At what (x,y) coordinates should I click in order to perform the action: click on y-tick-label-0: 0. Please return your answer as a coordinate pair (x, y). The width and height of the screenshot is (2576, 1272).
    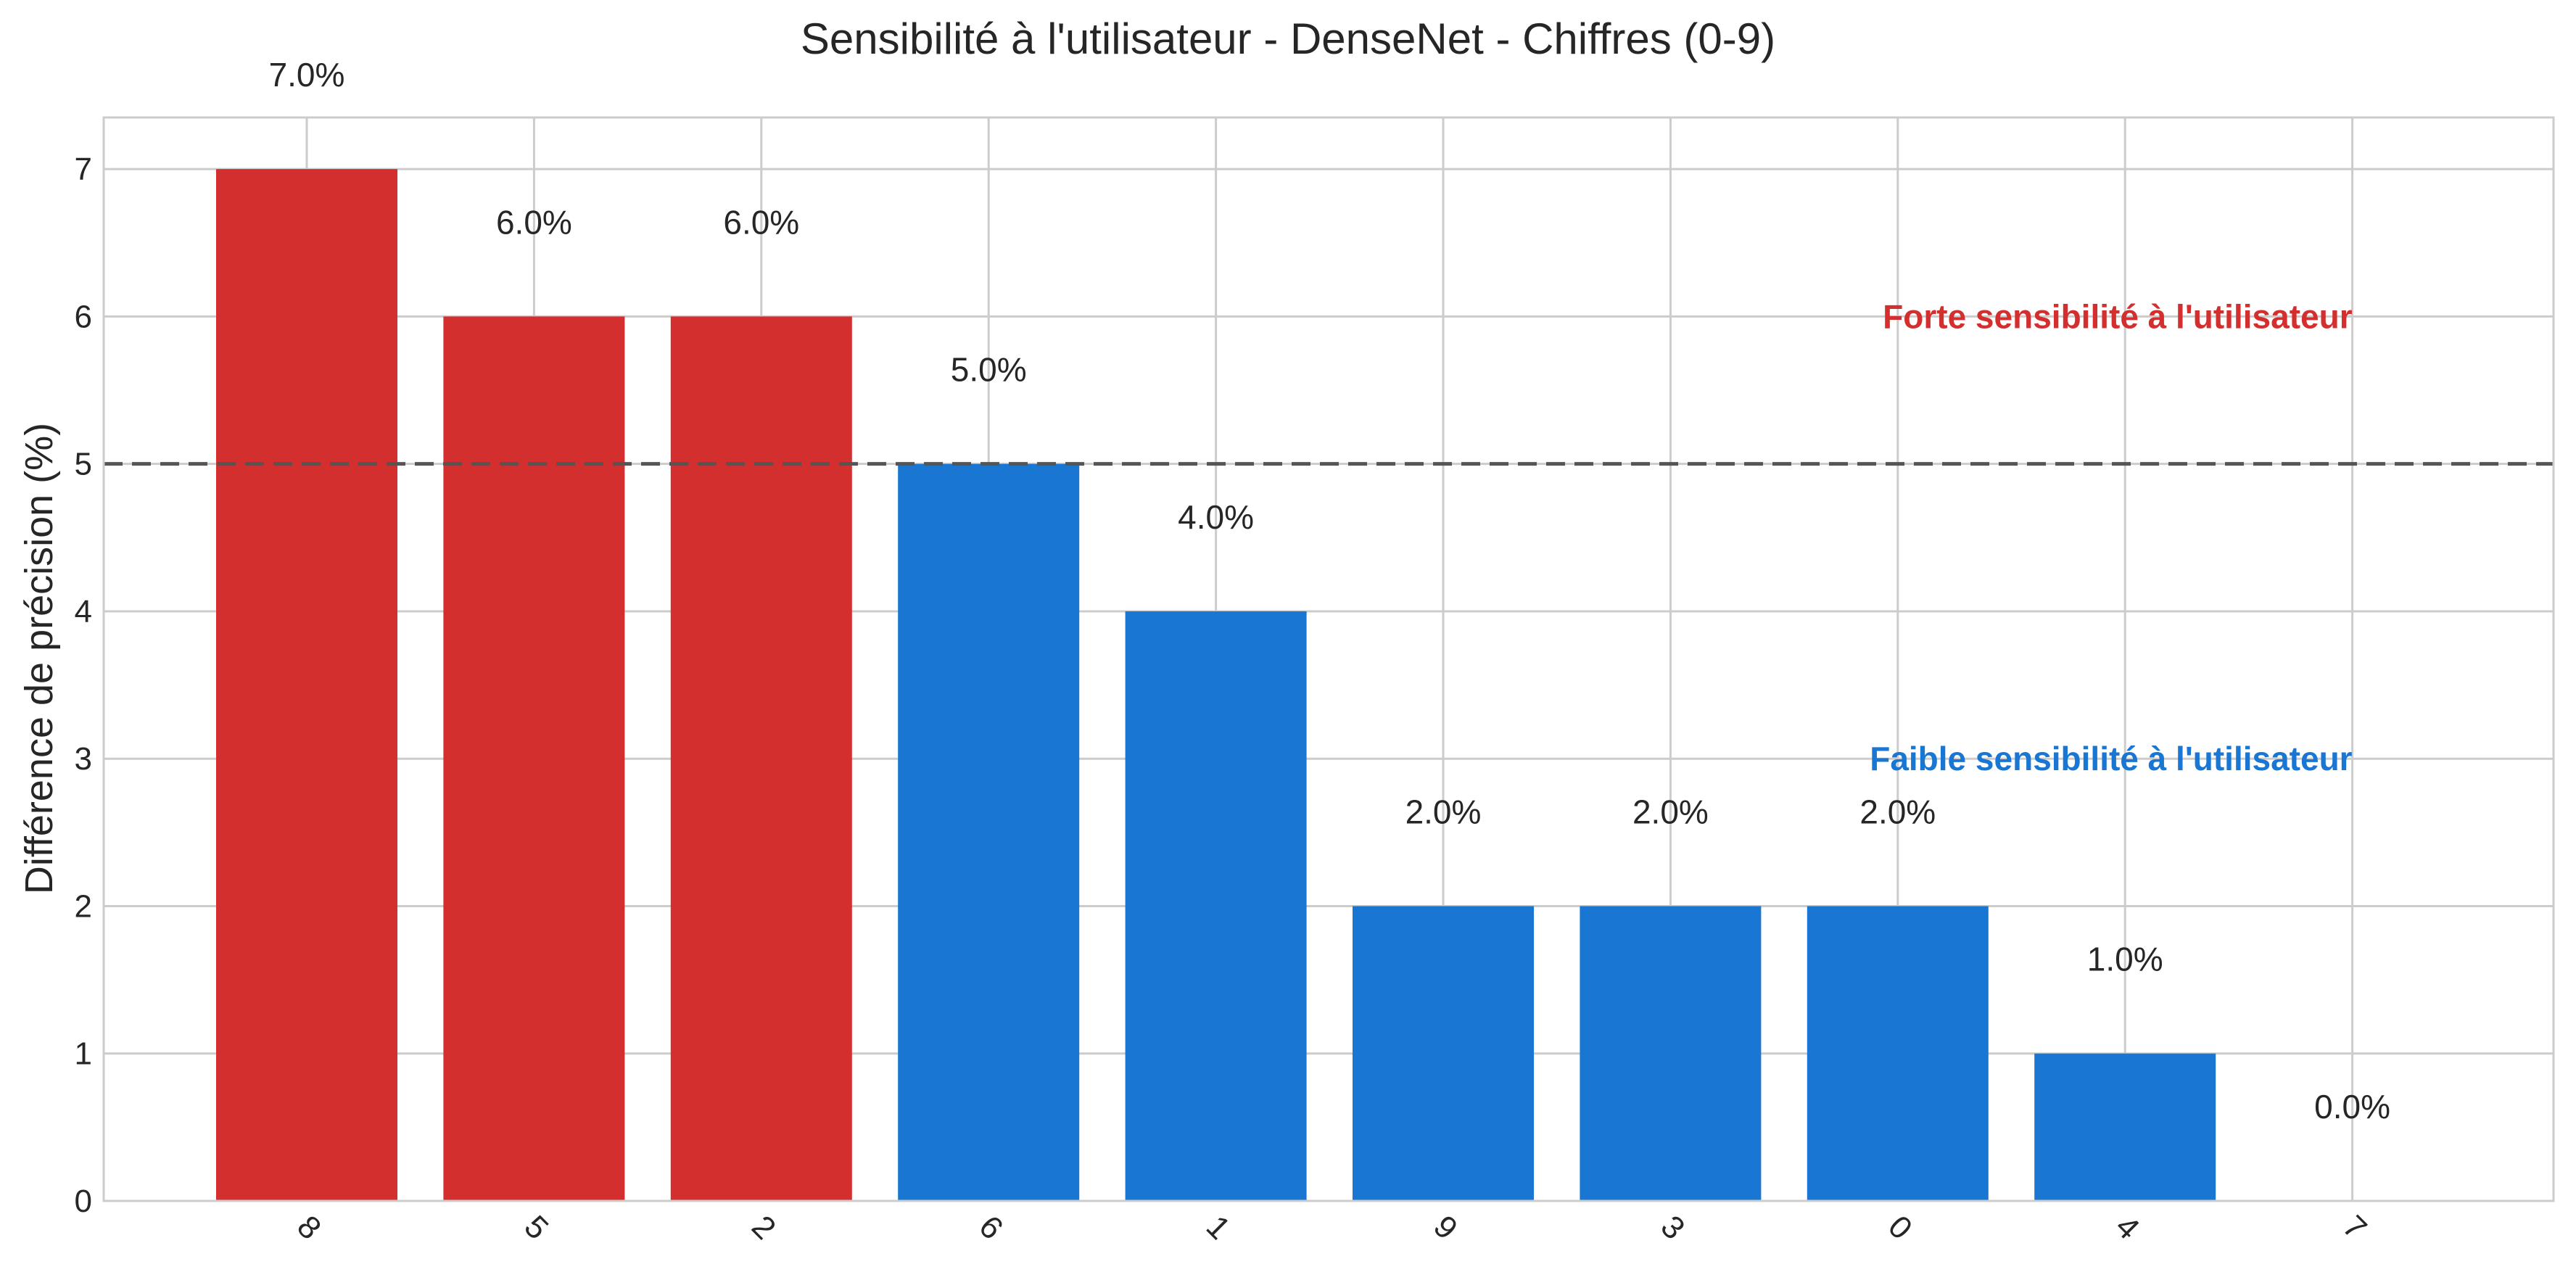
    Looking at the image, I should click on (83, 1201).